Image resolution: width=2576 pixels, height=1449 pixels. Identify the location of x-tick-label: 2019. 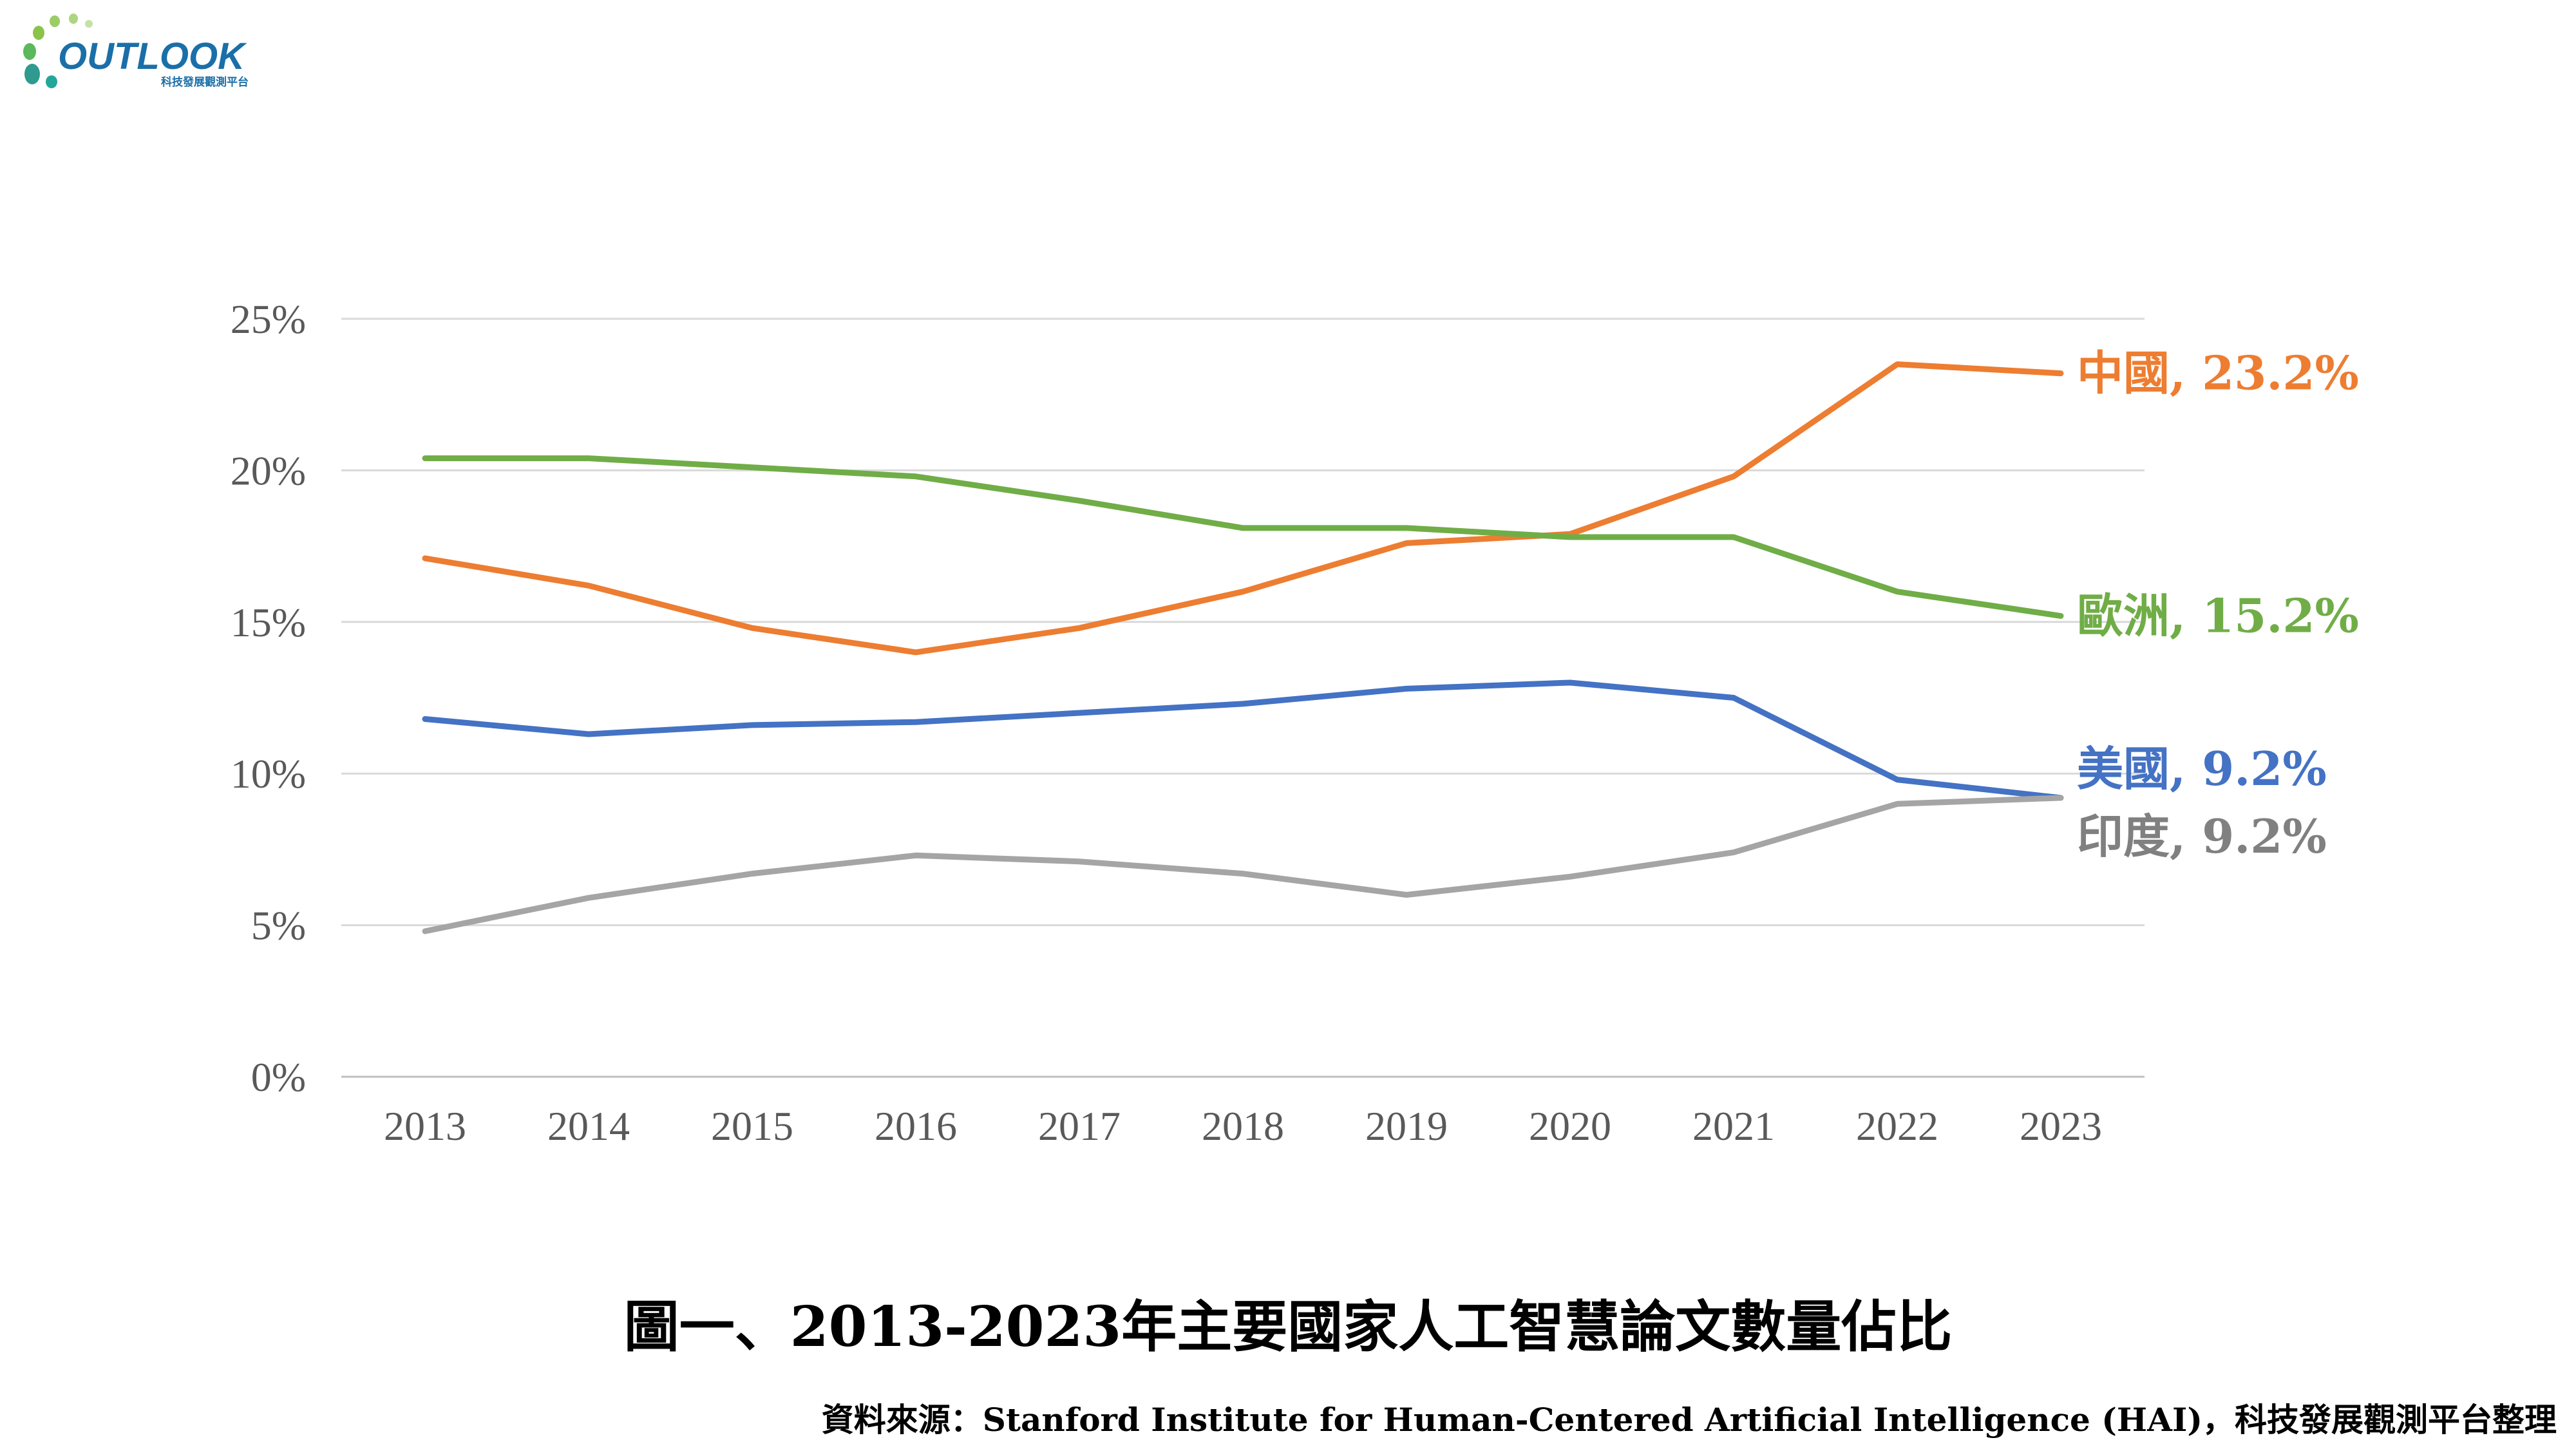
(1407, 1126).